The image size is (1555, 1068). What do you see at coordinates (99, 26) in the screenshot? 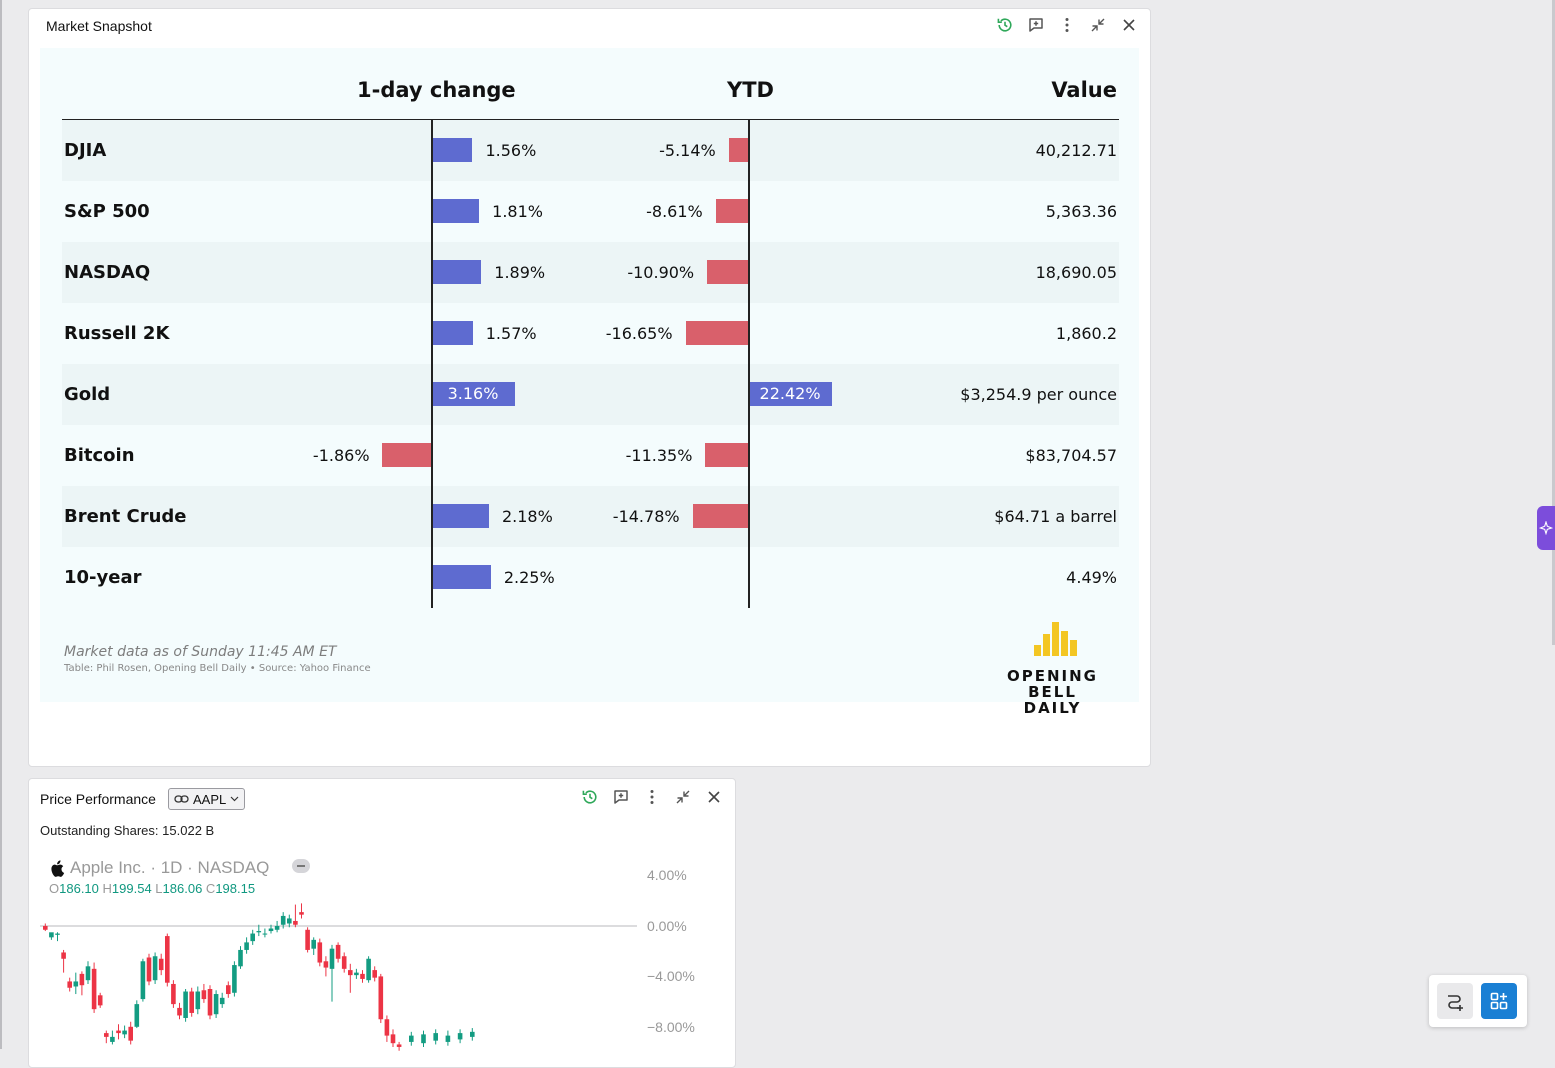
I see `widget-title: Market Snapshot` at bounding box center [99, 26].